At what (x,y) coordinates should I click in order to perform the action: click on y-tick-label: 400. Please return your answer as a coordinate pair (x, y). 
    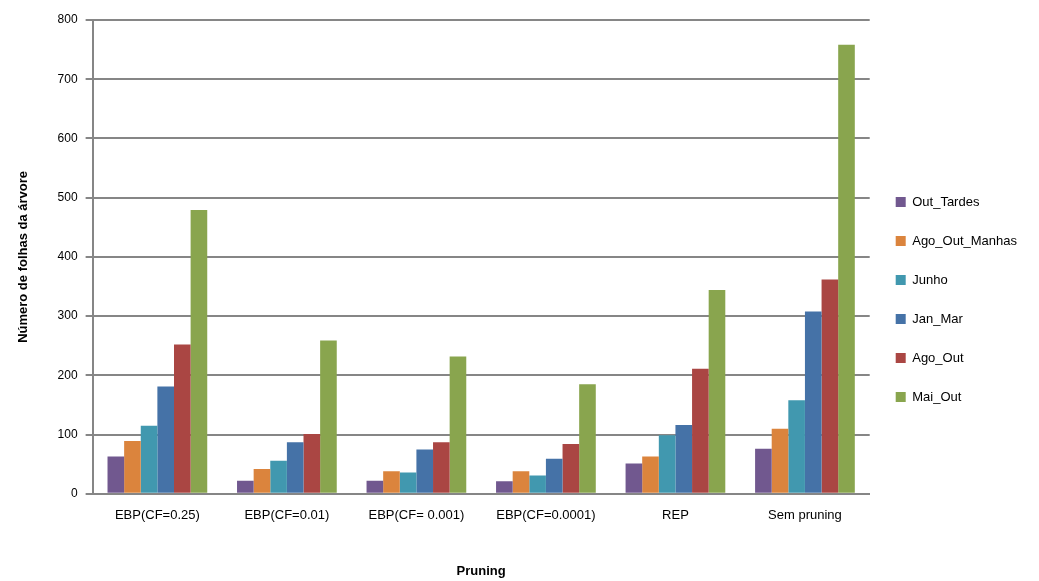
    Looking at the image, I should click on (67, 256).